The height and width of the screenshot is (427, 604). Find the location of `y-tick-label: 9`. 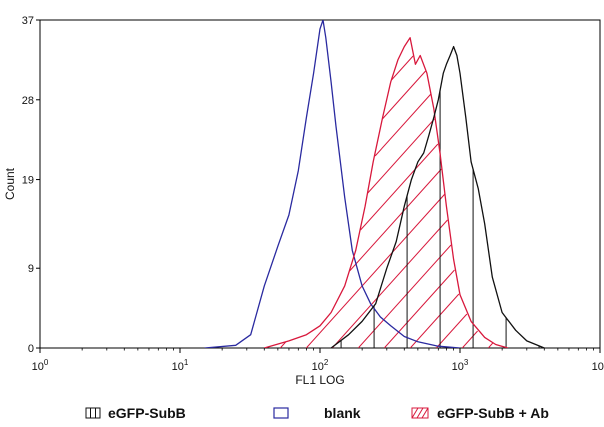

y-tick-label: 9 is located at coordinates (31, 269).